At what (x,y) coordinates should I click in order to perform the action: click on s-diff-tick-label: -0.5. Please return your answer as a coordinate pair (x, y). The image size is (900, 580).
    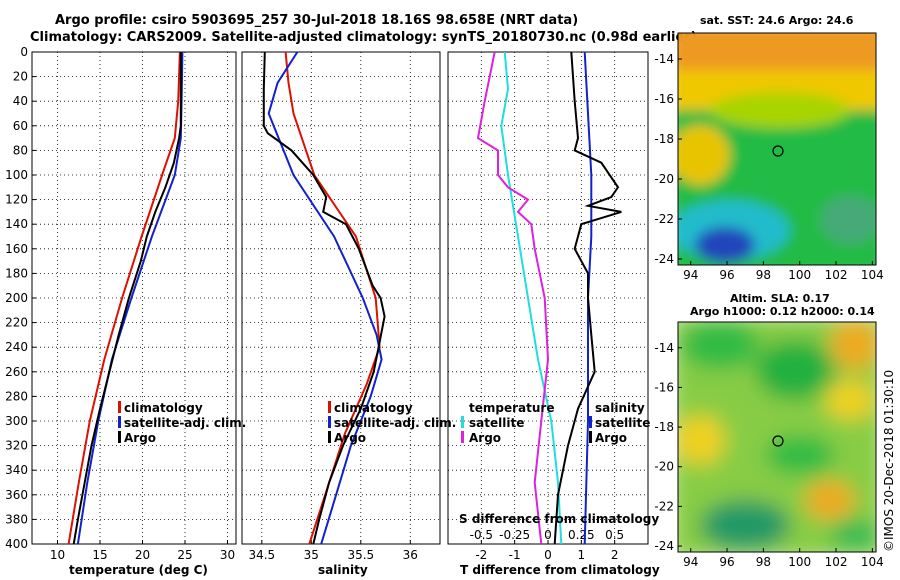
    Looking at the image, I should click on (481, 535).